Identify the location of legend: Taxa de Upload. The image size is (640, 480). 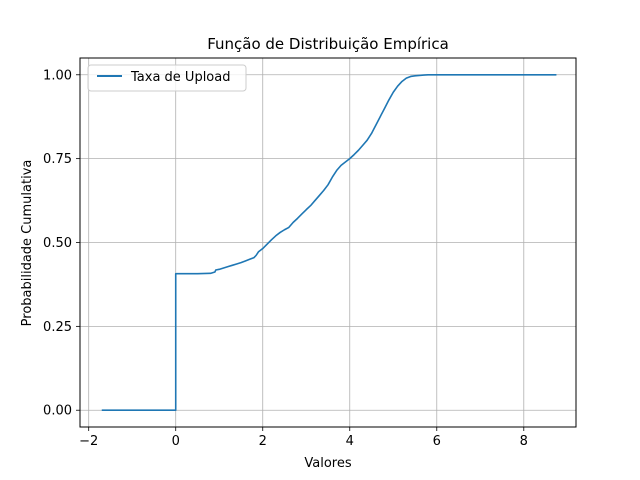
(167, 78).